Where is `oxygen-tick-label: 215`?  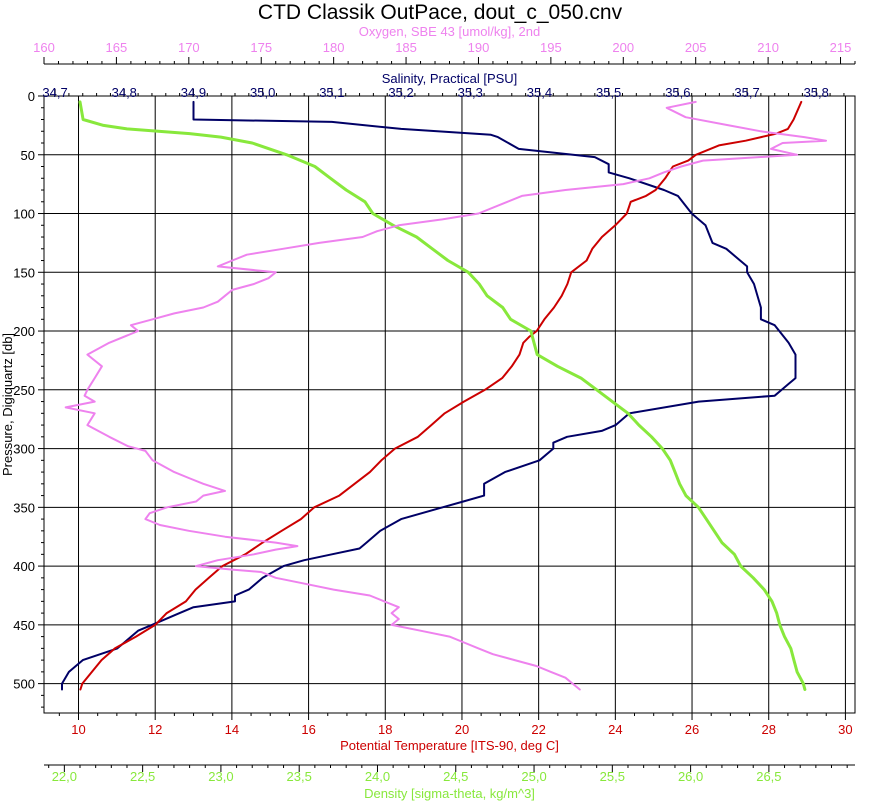
oxygen-tick-label: 215 is located at coordinates (841, 47).